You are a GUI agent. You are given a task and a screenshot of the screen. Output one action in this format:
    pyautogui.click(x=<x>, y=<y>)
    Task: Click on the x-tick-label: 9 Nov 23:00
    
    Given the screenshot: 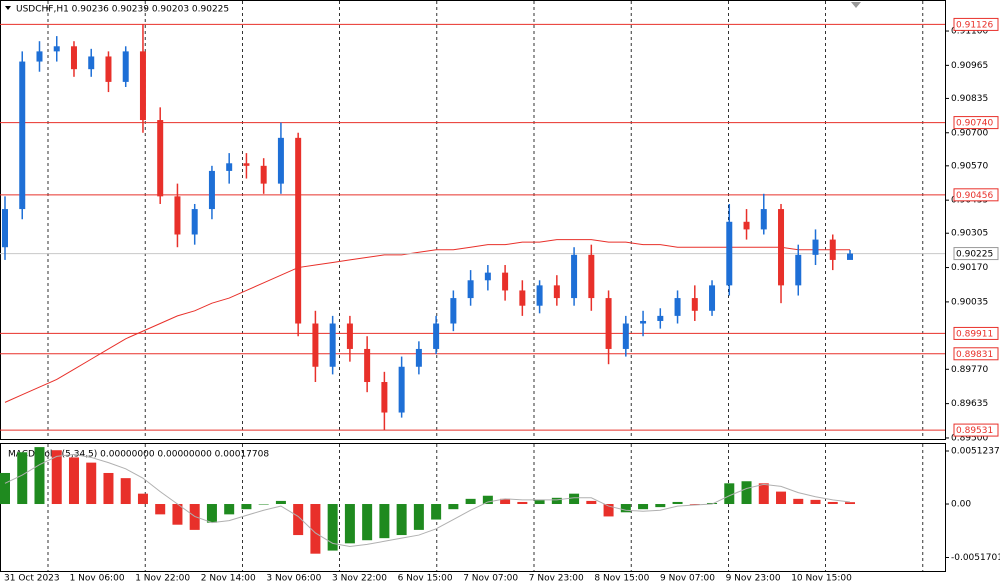 What is the action you would take?
    pyautogui.click(x=753, y=579)
    